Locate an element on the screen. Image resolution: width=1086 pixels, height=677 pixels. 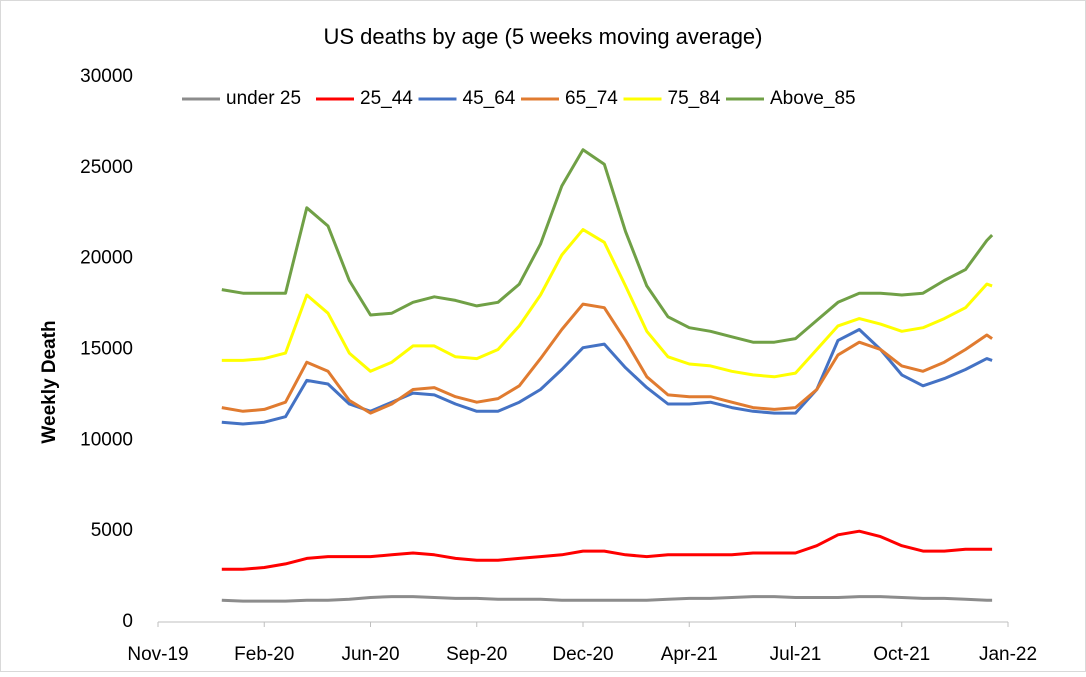
legend-label: 45_64 is located at coordinates (489, 98).